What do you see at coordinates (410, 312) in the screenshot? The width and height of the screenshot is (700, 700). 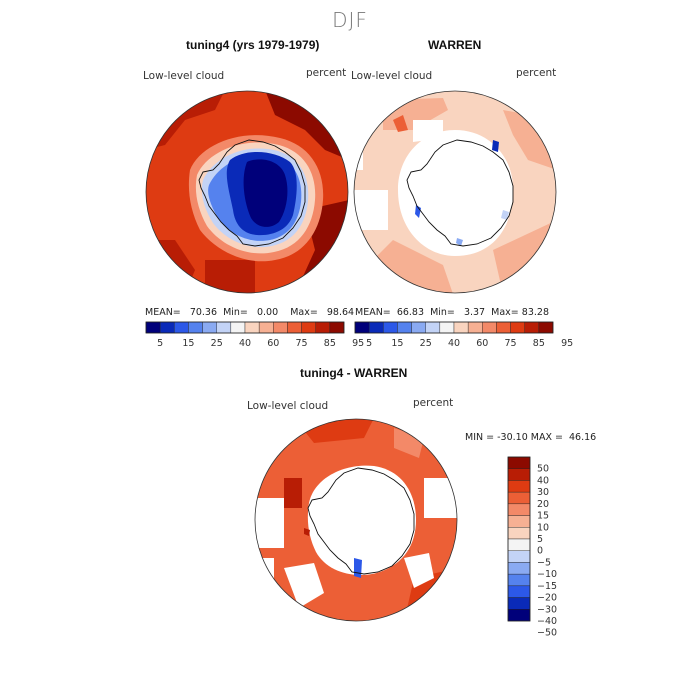 I see `obs-mean-value: 66.83` at bounding box center [410, 312].